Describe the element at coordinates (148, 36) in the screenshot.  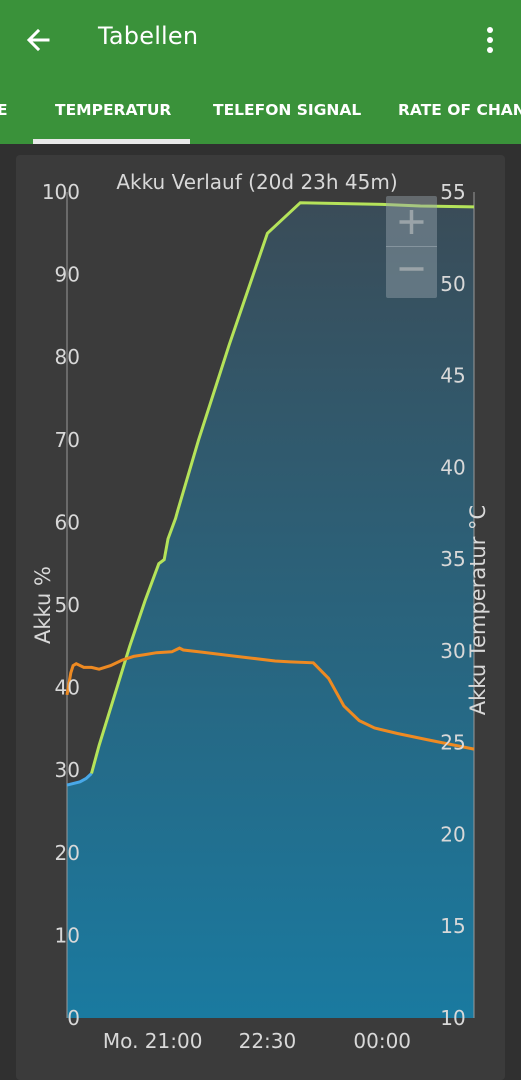
I see `page-title: Tabellen` at that location.